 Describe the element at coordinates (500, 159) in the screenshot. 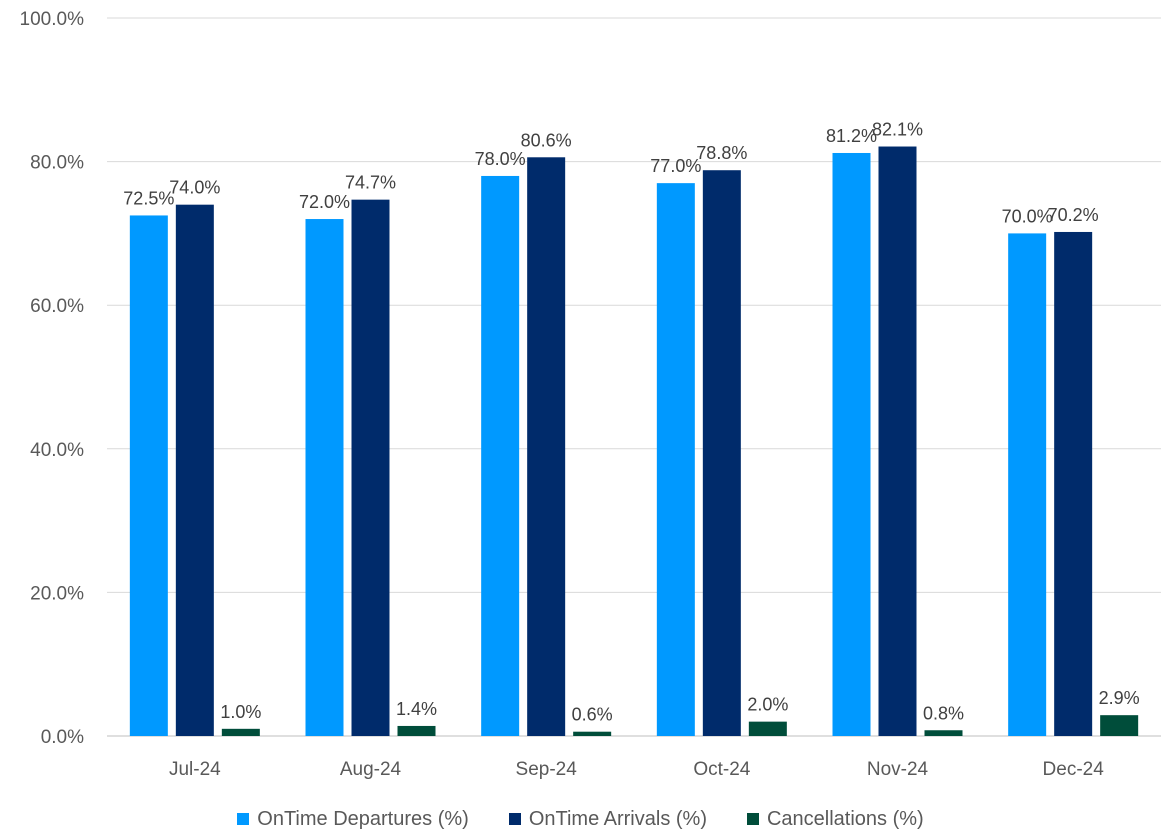

I see `data-label: 78.0%` at that location.